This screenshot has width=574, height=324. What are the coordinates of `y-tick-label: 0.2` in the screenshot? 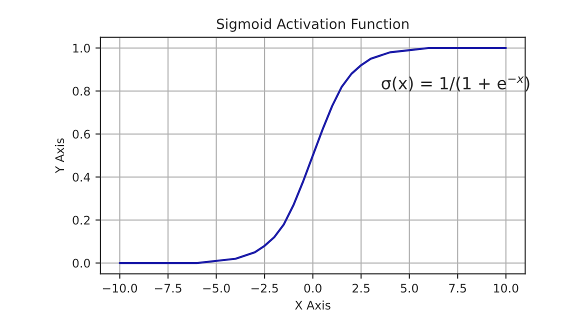 It's located at (81, 220).